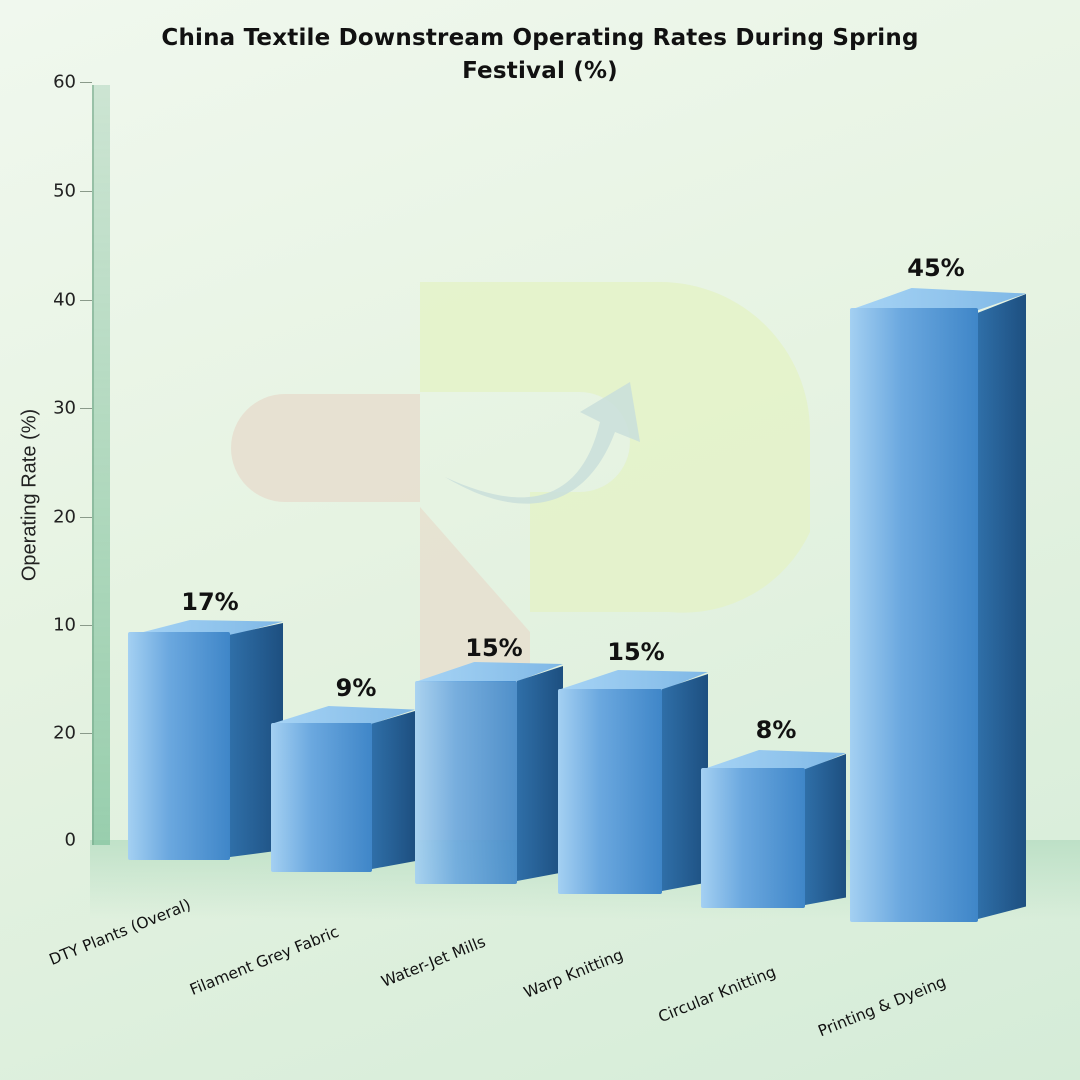  Describe the element at coordinates (208, 740) in the screenshot. I see `bar-dty-plants` at that location.